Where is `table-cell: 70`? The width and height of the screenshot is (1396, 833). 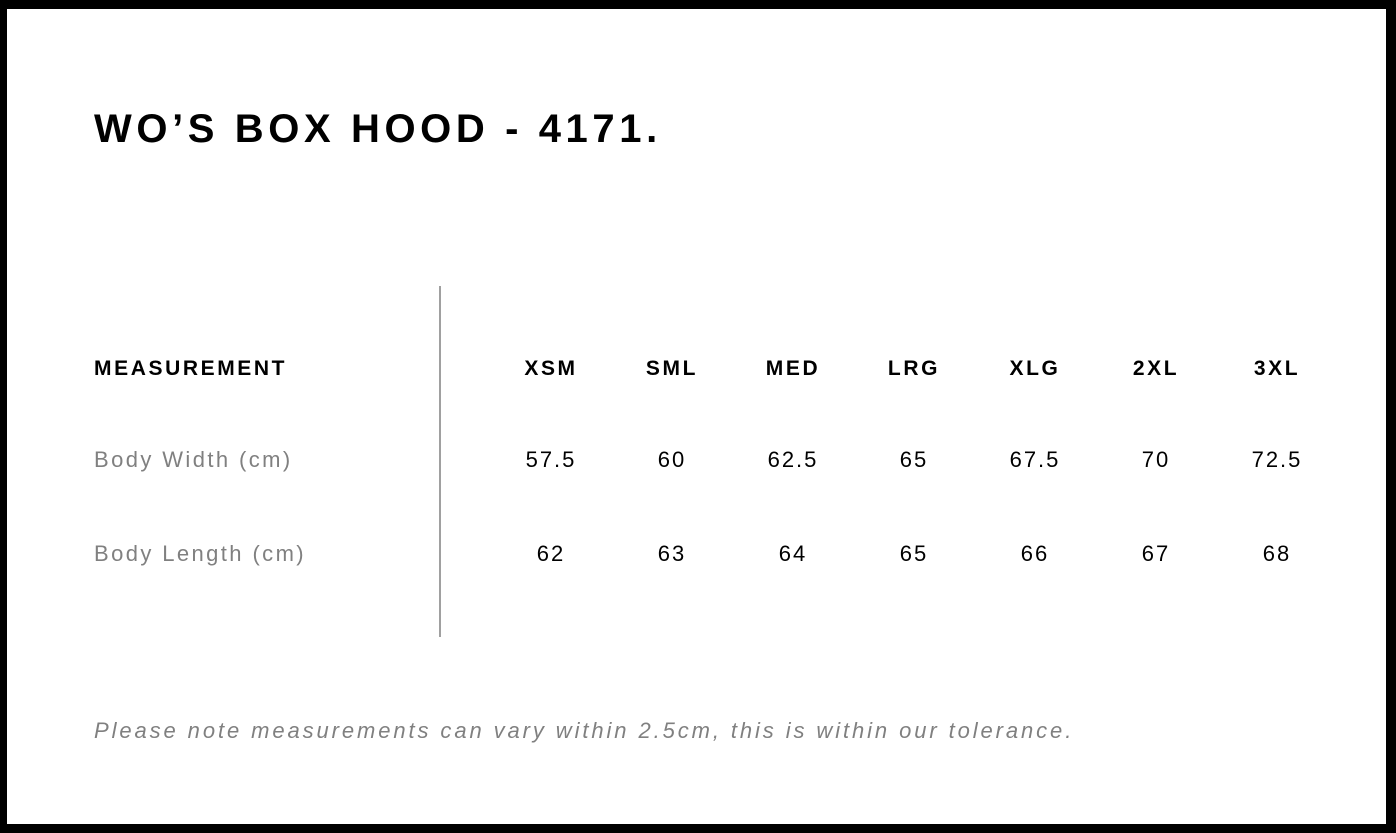
table-cell: 70 is located at coordinates (1156, 459).